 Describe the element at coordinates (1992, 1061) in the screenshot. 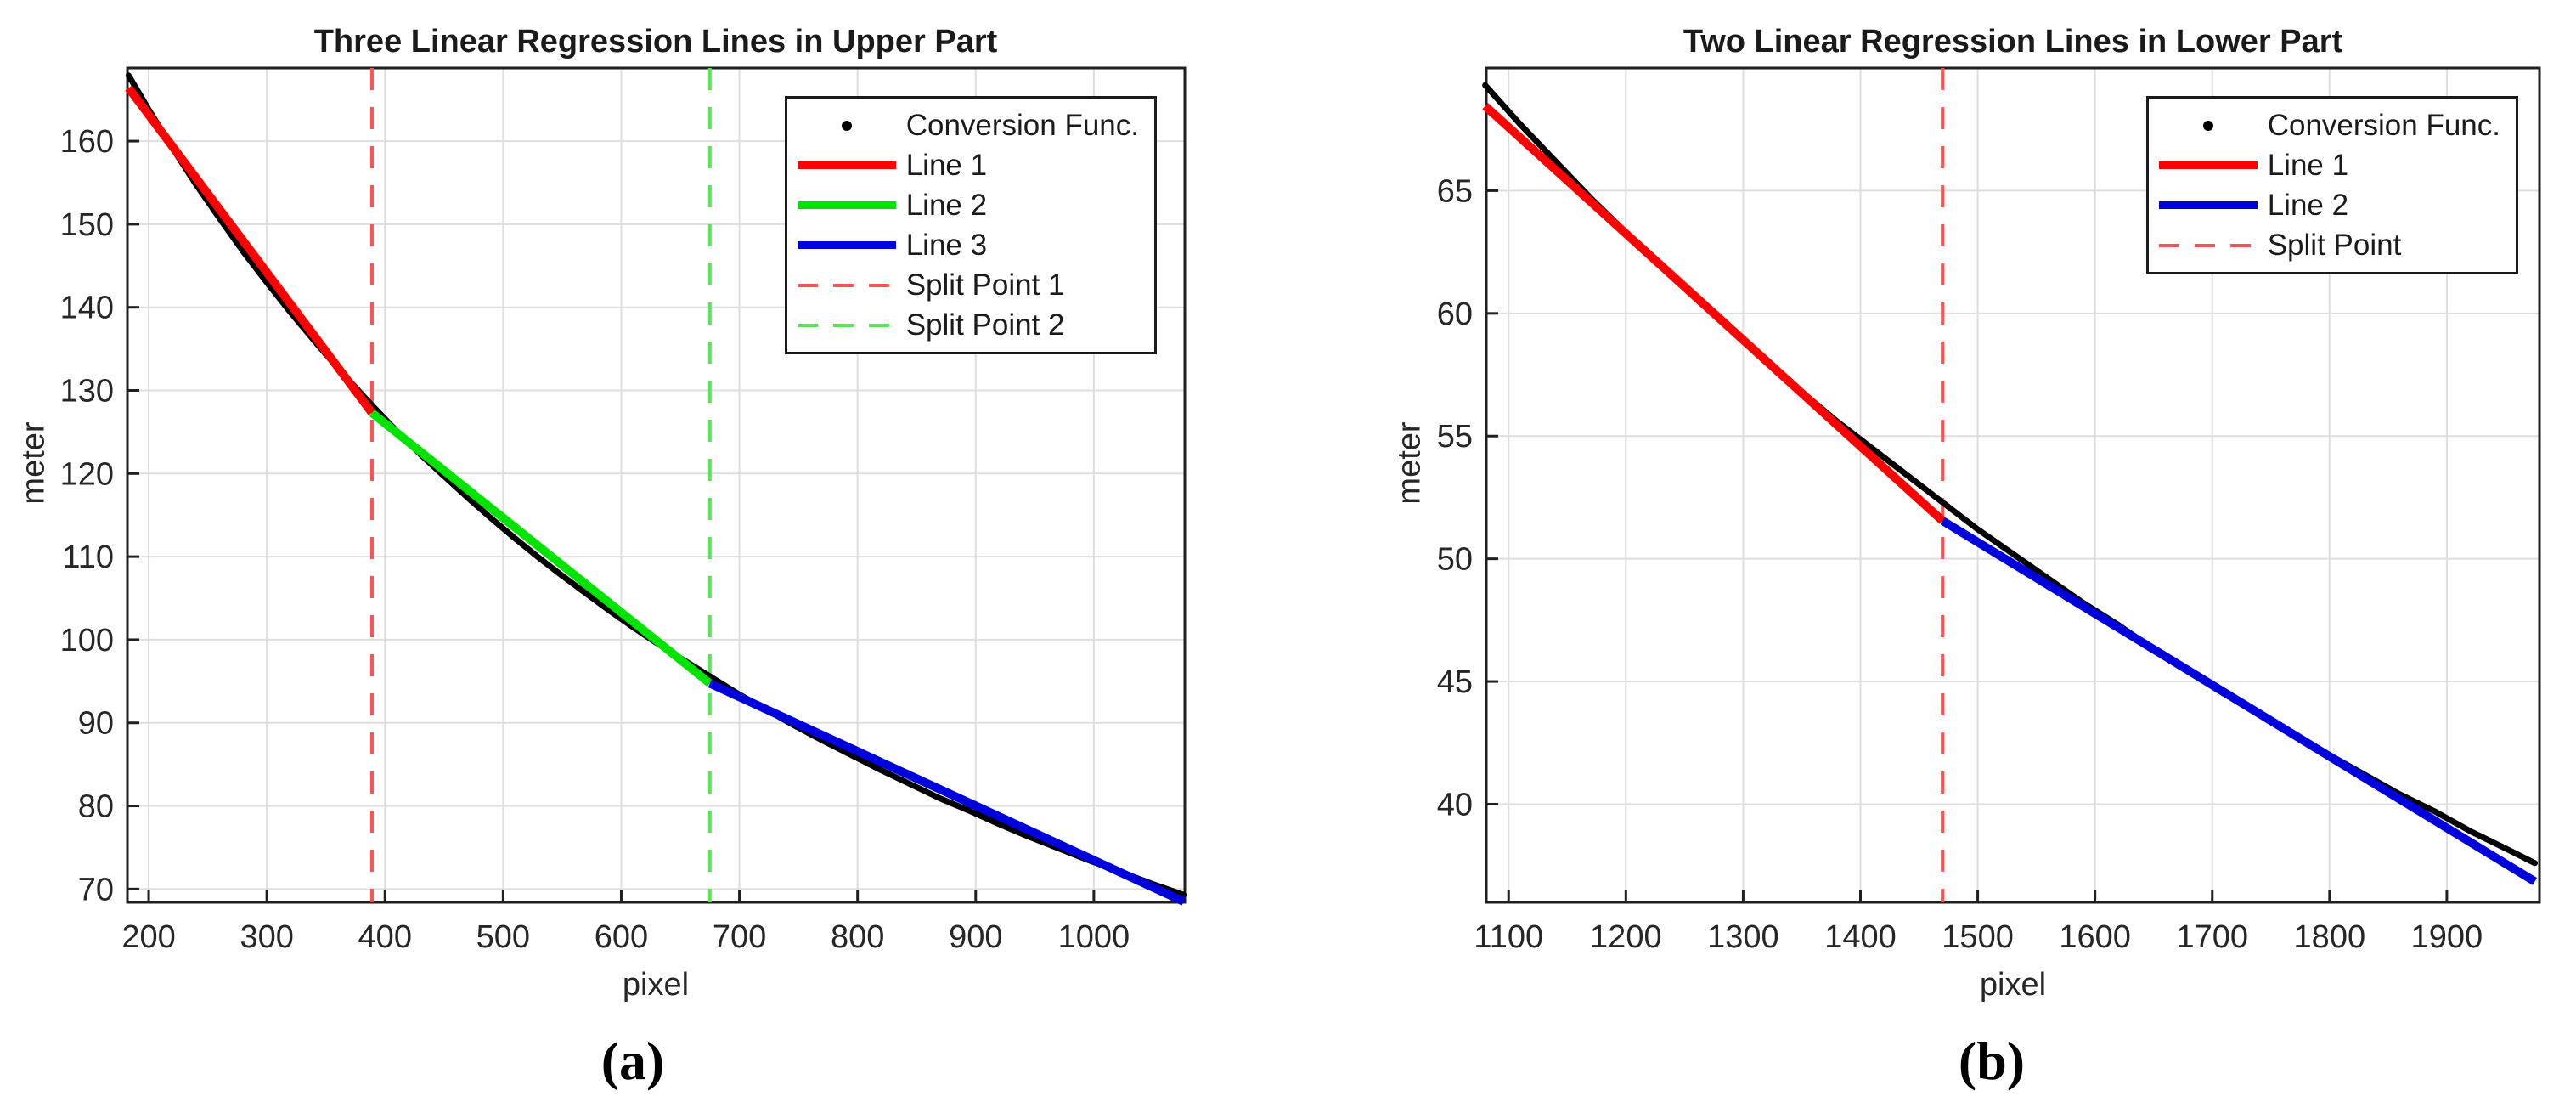

I see `subfigure-b-caption: (b)` at that location.